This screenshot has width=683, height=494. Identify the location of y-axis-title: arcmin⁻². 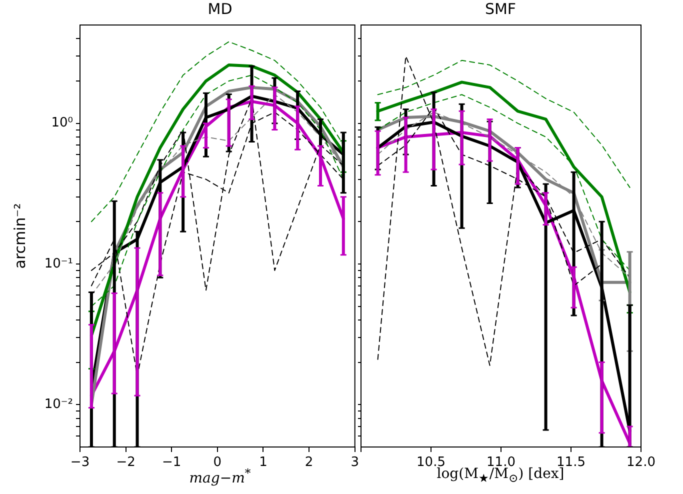
(19, 236).